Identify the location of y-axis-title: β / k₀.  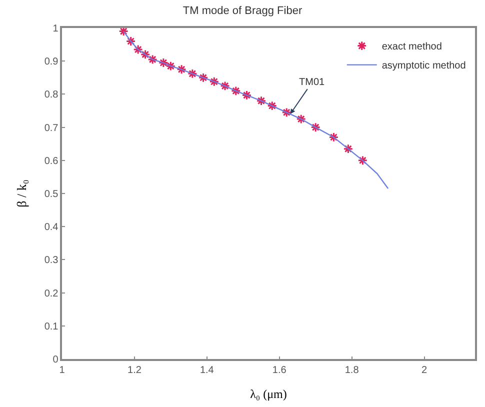
(21, 194).